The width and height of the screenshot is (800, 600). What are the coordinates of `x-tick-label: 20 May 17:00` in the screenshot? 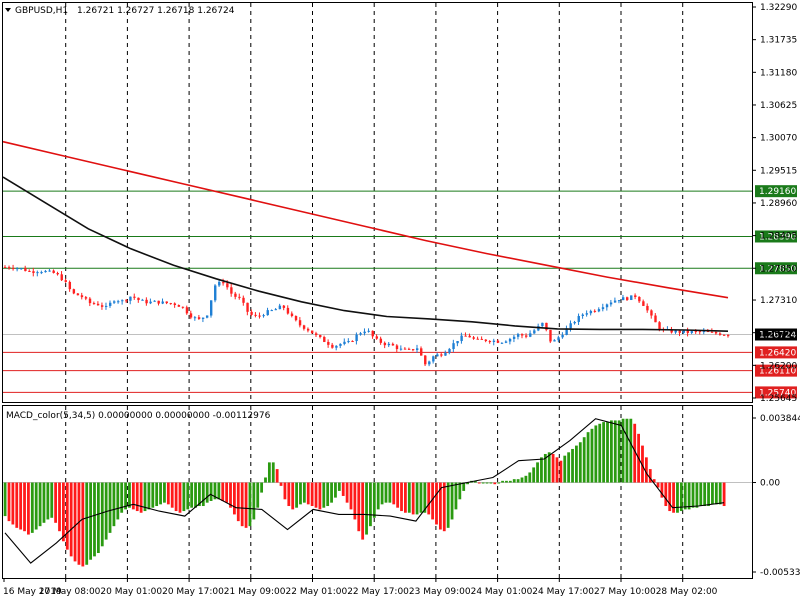 It's located at (193, 592).